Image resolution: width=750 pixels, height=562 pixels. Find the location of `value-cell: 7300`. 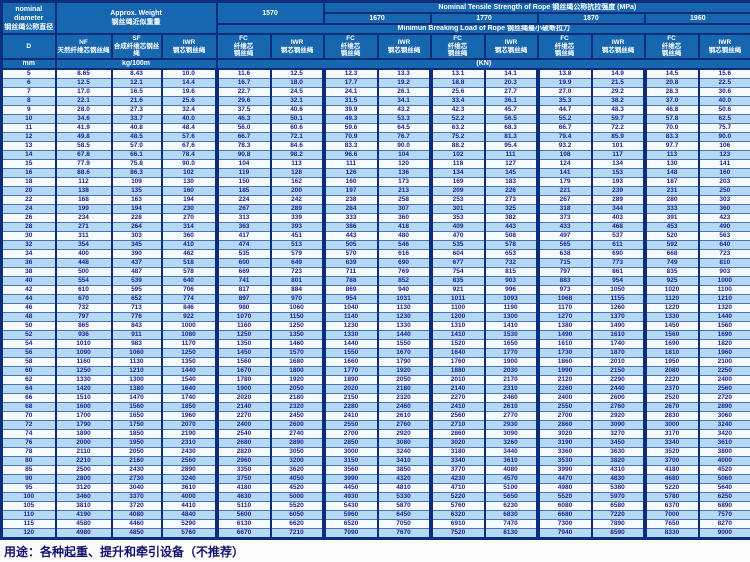

value-cell: 7300 is located at coordinates (565, 524).